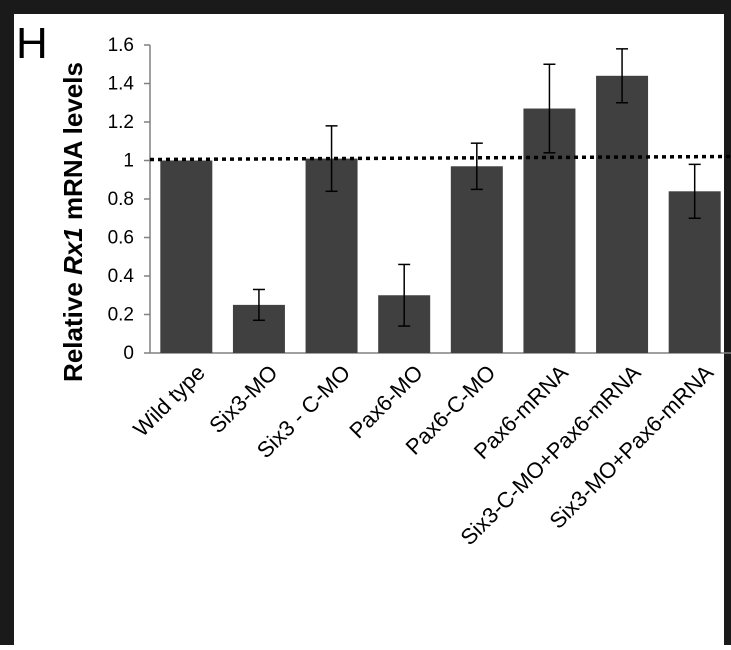  I want to click on y-axis-title-part: mRNA levels, so click(73, 144).